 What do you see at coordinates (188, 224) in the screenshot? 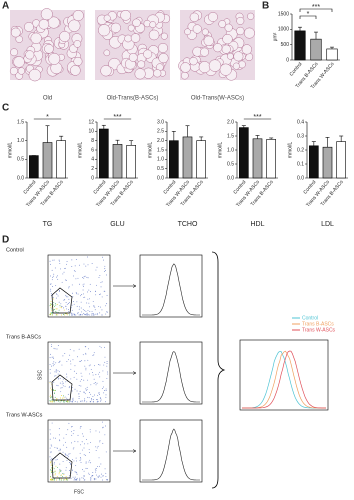
I see `chart-title: TCHO` at bounding box center [188, 224].